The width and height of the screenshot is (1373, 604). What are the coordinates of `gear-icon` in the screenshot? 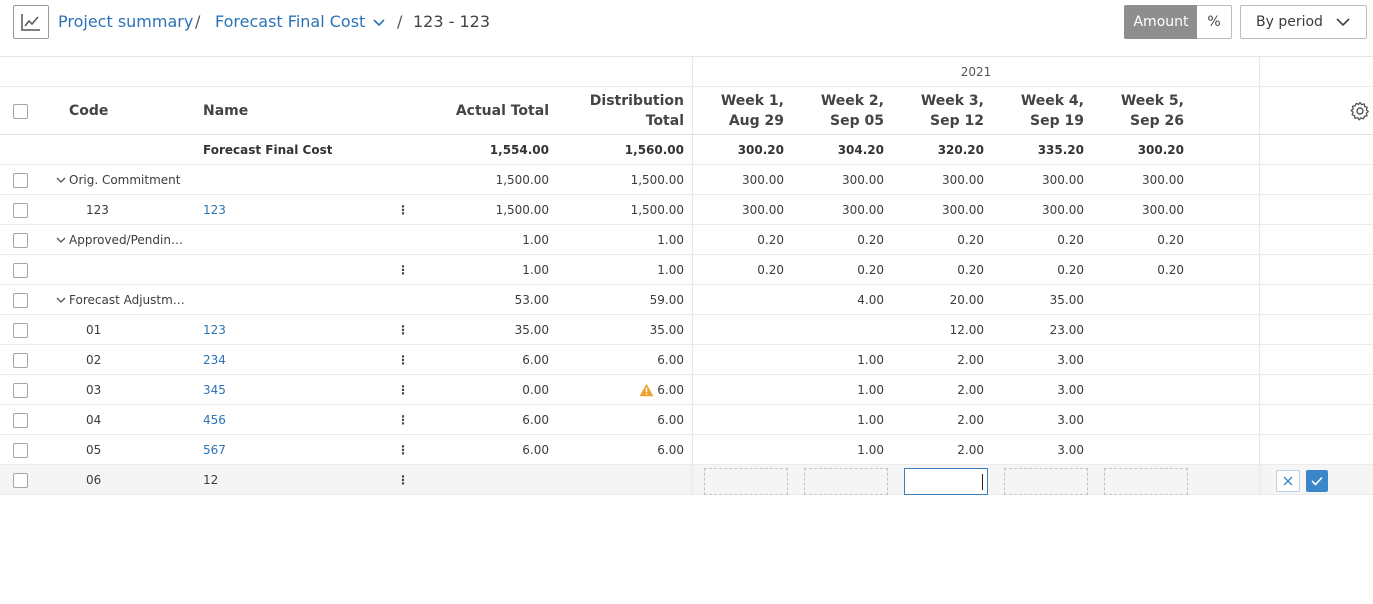 It's located at (1360, 111).